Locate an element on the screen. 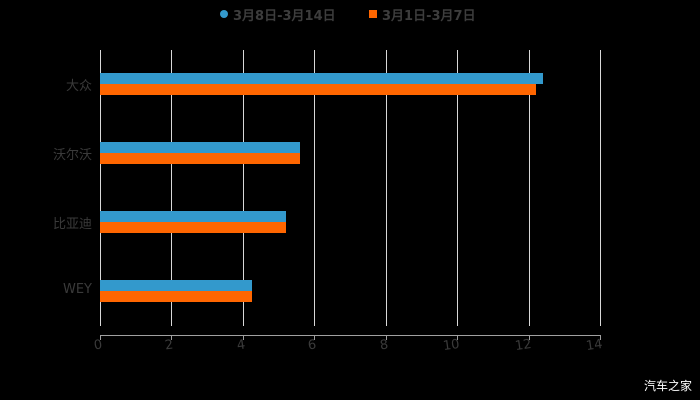 The width and height of the screenshot is (700, 400). legend-item-week1: 3月1日-3月7日 is located at coordinates (422, 14).